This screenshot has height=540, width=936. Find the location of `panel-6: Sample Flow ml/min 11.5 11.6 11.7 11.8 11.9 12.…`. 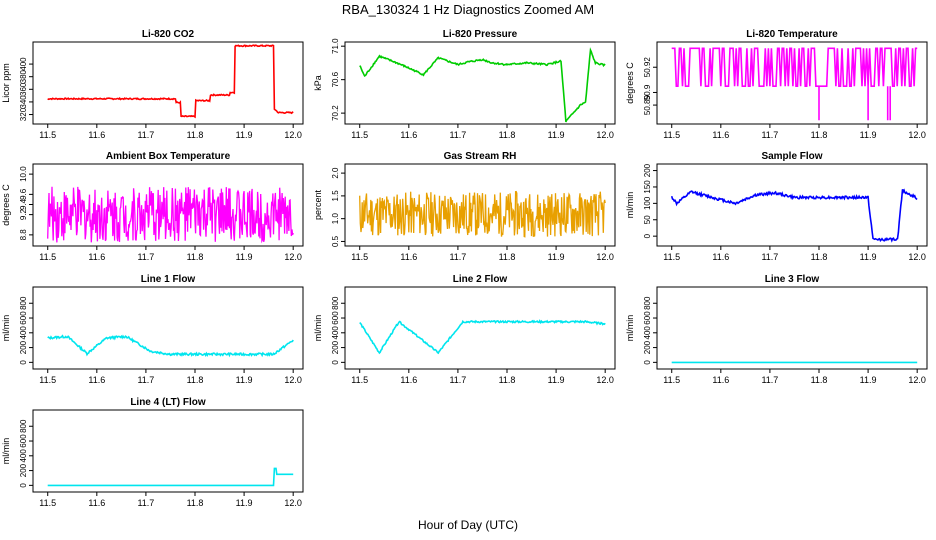

panel-6: Sample Flow ml/min 11.5 11.6 11.7 11.8 11.9 12.… is located at coordinates (776, 206).